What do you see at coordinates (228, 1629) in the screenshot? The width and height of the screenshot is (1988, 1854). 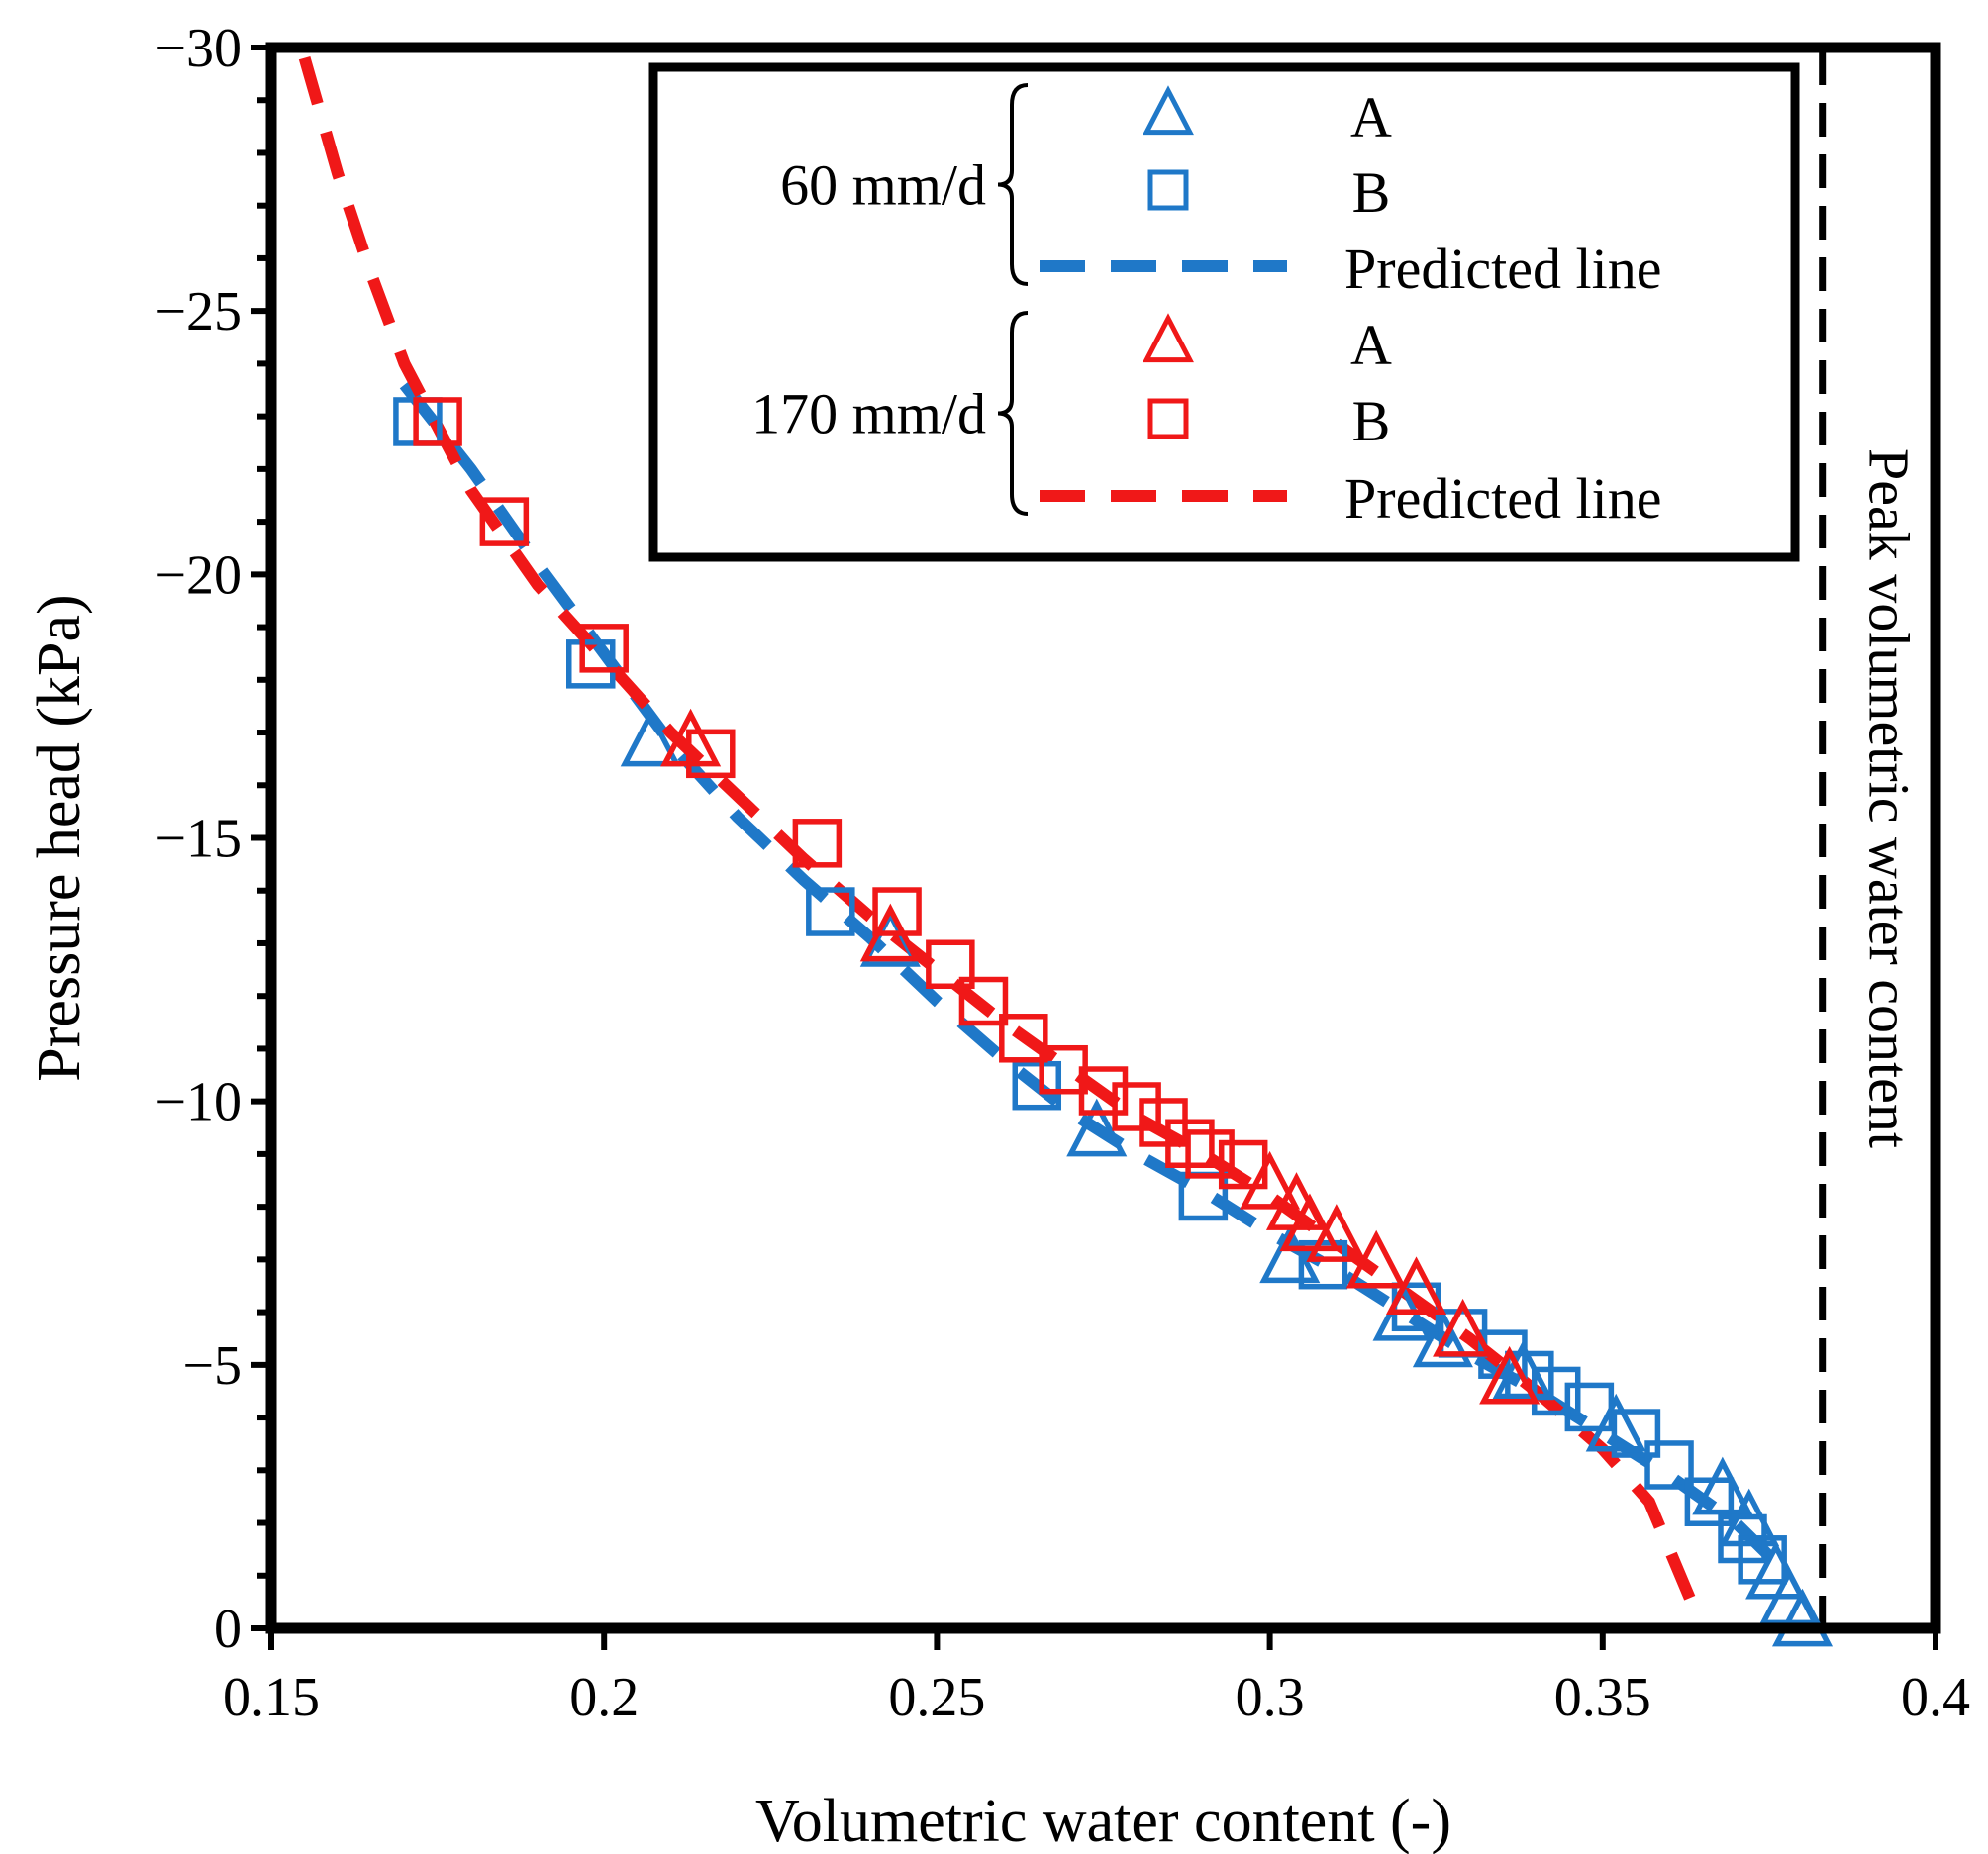 I see `y-tick-label: 0` at bounding box center [228, 1629].